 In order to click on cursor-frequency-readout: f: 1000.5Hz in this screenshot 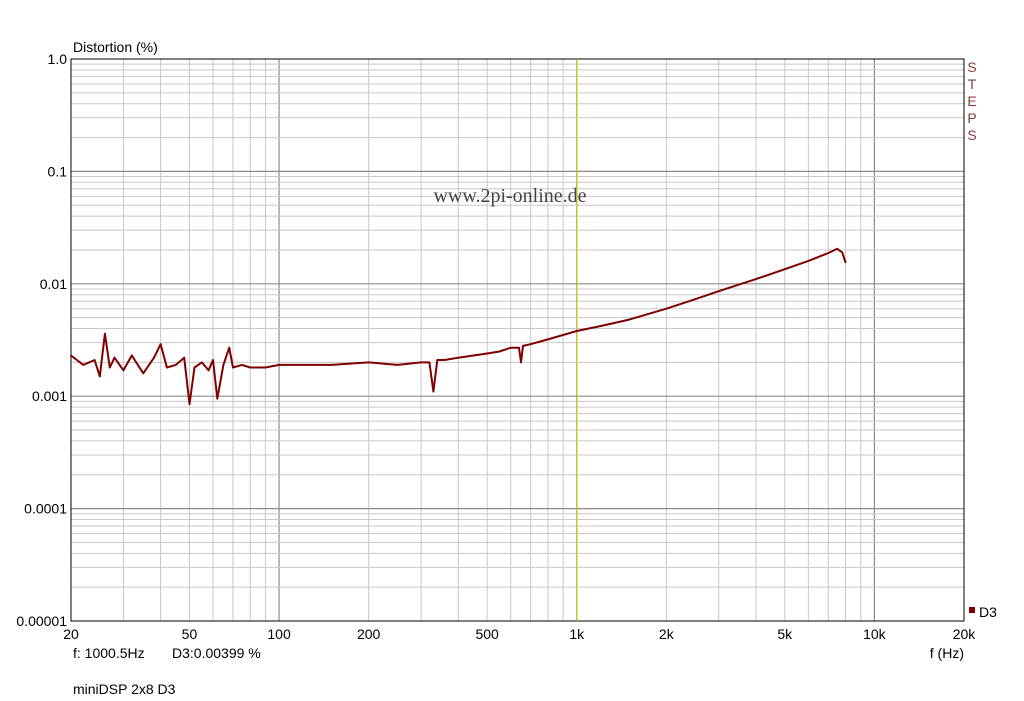, I will do `click(109, 653)`.